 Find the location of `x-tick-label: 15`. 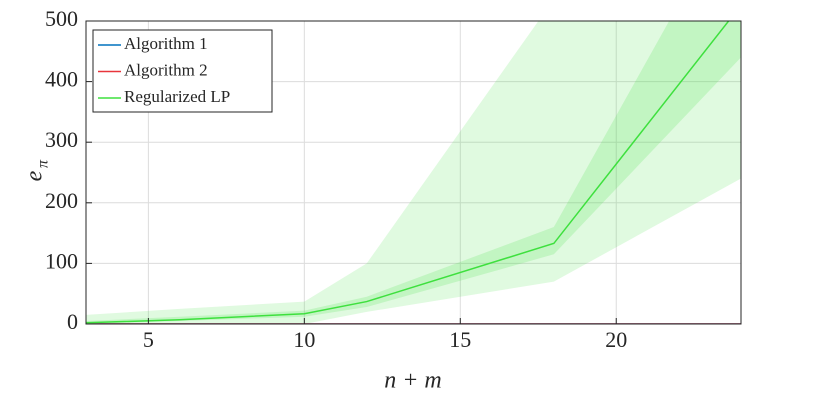

x-tick-label: 15 is located at coordinates (460, 339).